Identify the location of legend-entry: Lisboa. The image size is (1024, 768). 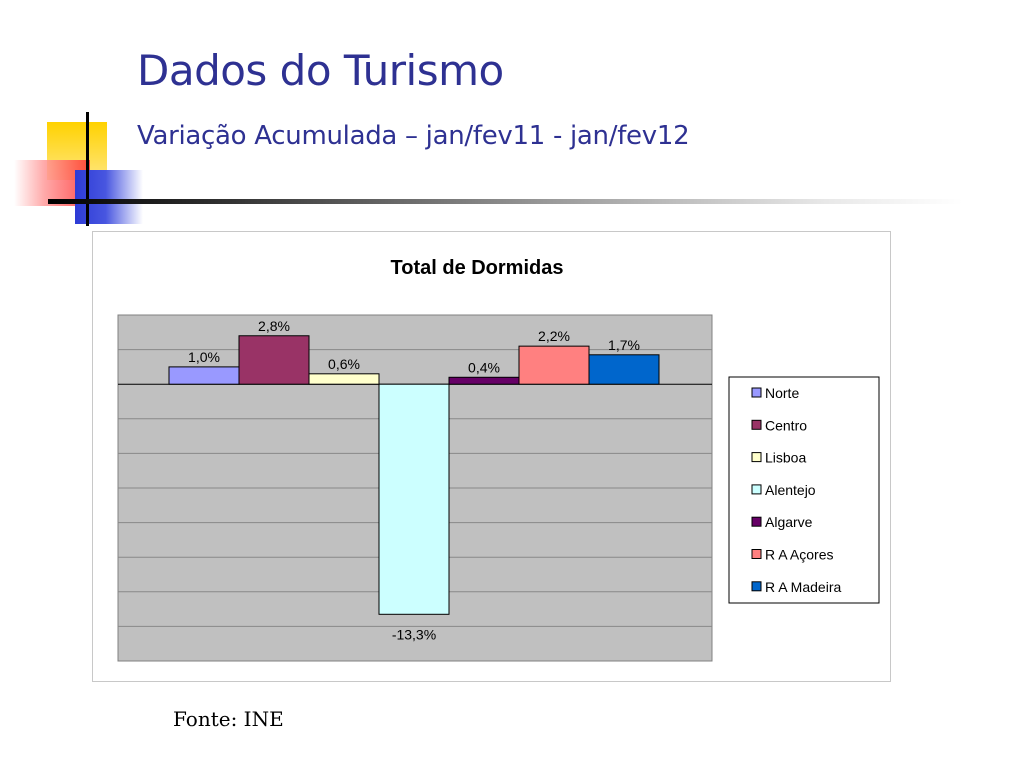
(785, 458).